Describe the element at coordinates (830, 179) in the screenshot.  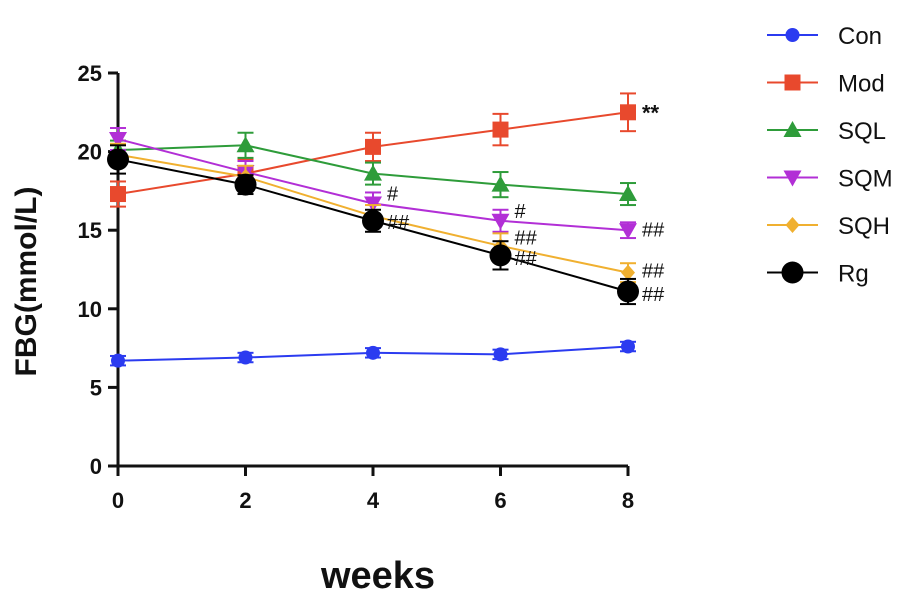
I see `legend-item-sqm: SQM` at that location.